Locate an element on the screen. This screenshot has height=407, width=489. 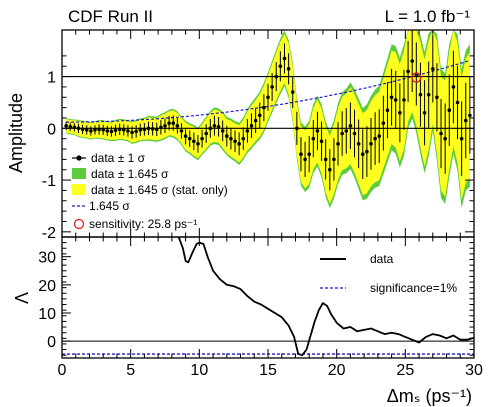
top-reference-lines is located at coordinates (268, 102).